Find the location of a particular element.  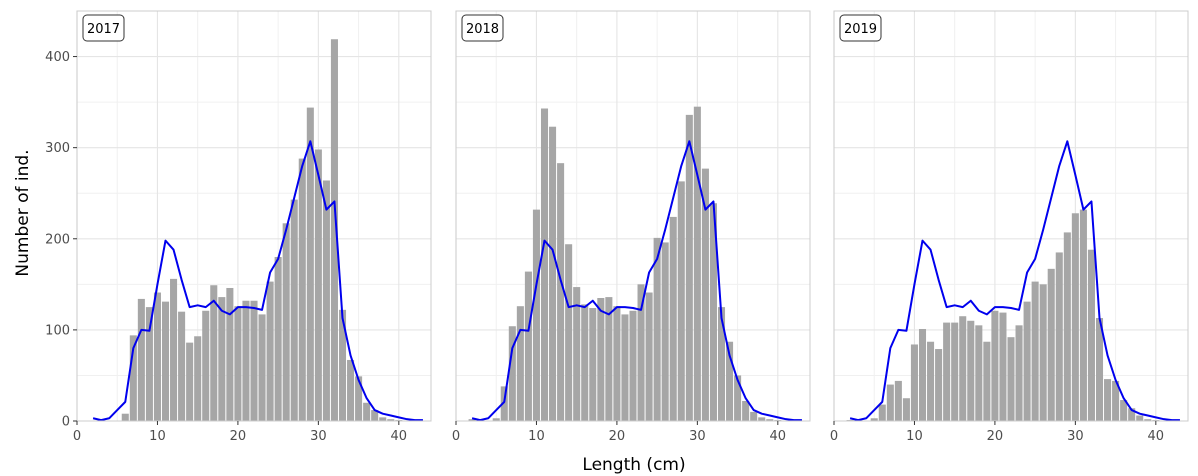

x-tick-label: 10 is located at coordinates (157, 436).